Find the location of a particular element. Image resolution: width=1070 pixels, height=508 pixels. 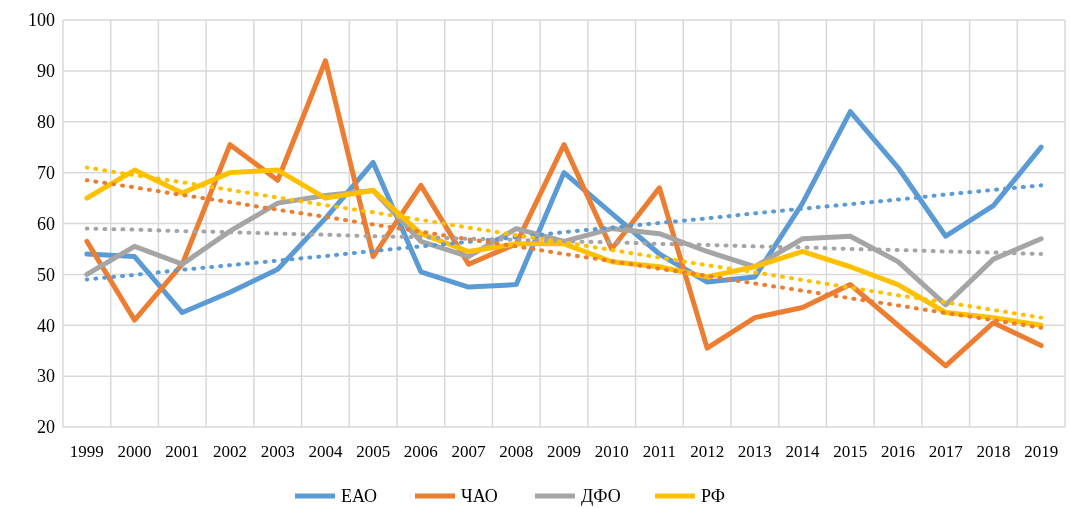

x-tick-label: 2010 is located at coordinates (611, 451).